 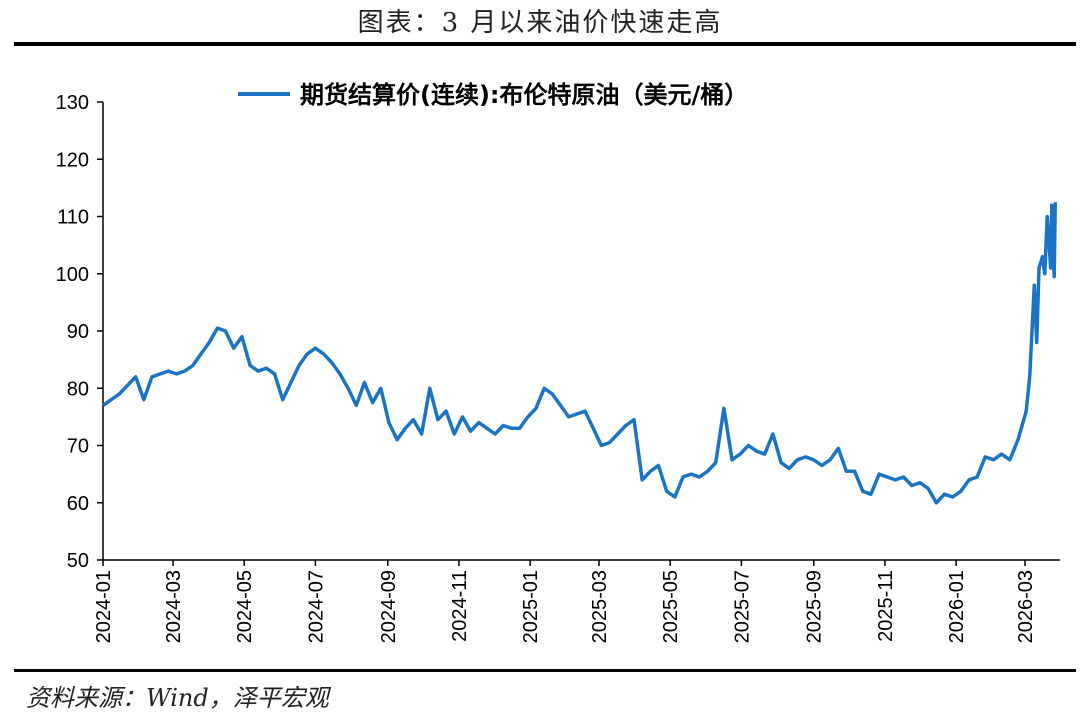 What do you see at coordinates (460, 606) in the screenshot?
I see `x-tick-label: 2024-11` at bounding box center [460, 606].